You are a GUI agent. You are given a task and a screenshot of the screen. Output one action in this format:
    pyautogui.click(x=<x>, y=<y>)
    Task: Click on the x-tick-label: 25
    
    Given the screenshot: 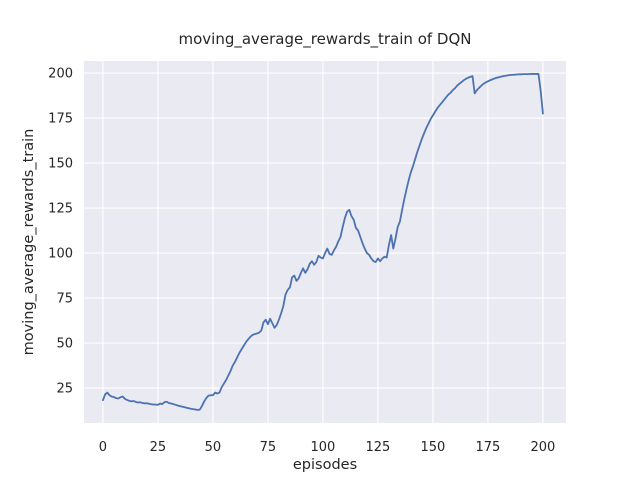 What is the action you would take?
    pyautogui.click(x=158, y=447)
    